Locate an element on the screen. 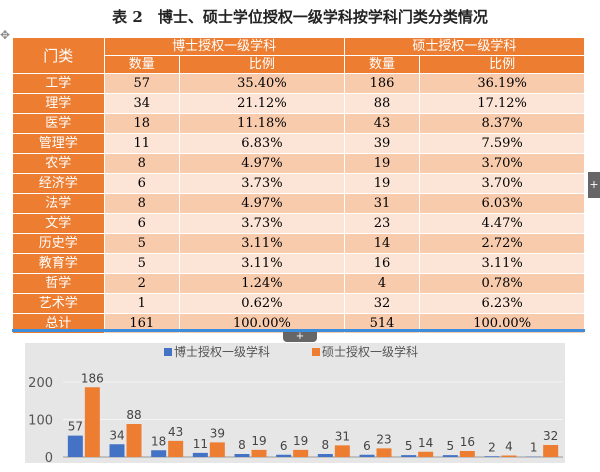 This screenshot has width=600, height=472. cell-category: 历史学 is located at coordinates (58, 243).